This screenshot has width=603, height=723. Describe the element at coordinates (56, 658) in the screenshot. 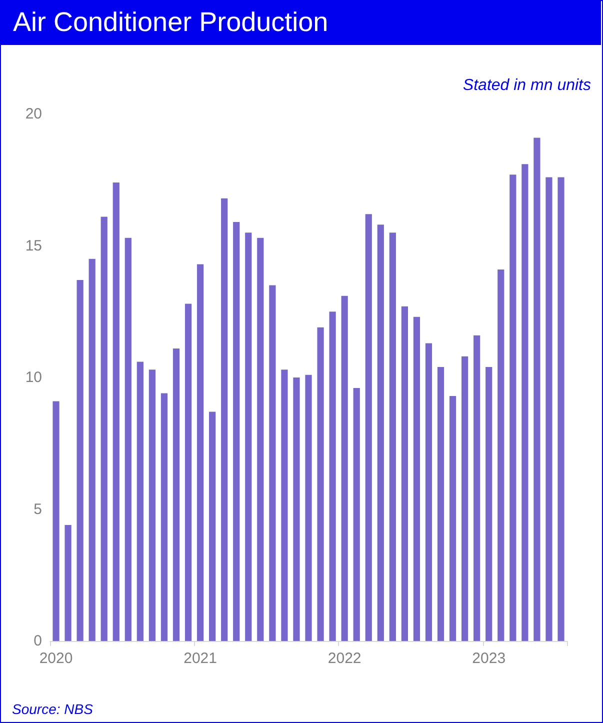

I see `x-tick-label: 2020` at that location.